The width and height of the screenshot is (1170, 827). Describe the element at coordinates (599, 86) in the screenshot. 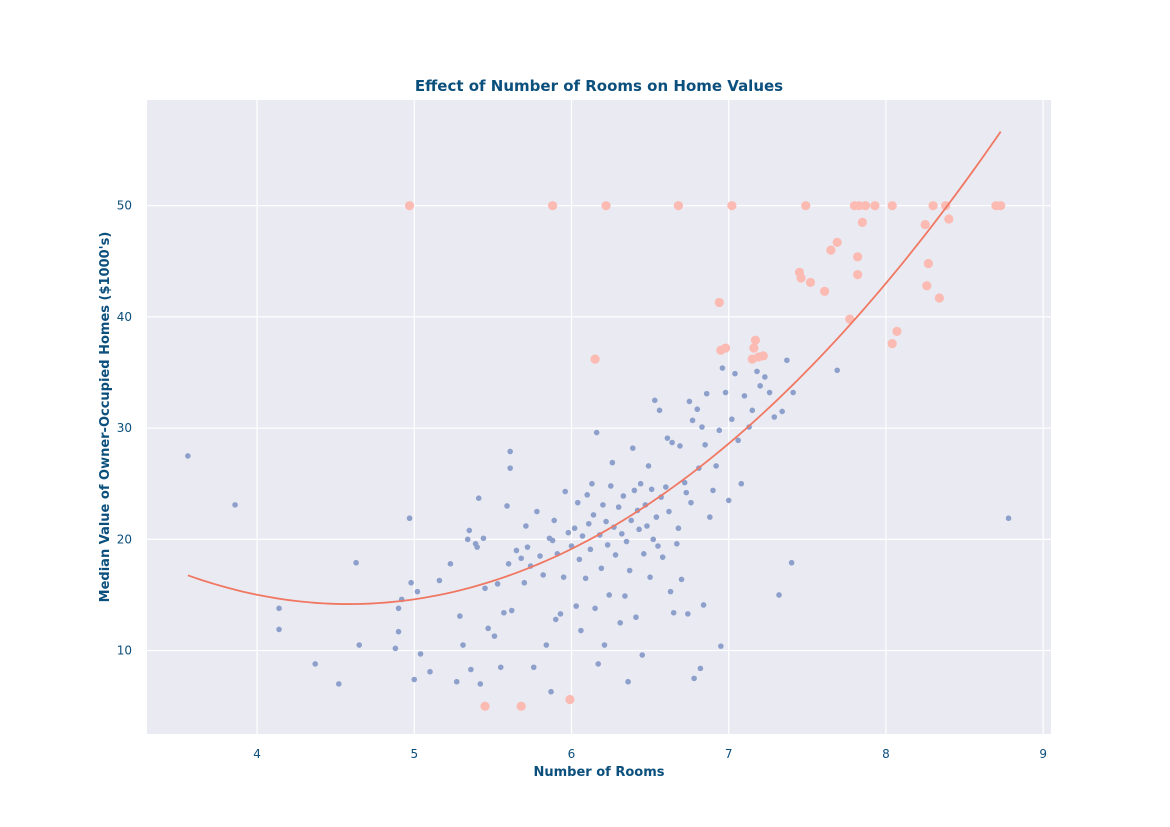

I see `chart-title: Effect of Number of Rooms on Home Values` at that location.